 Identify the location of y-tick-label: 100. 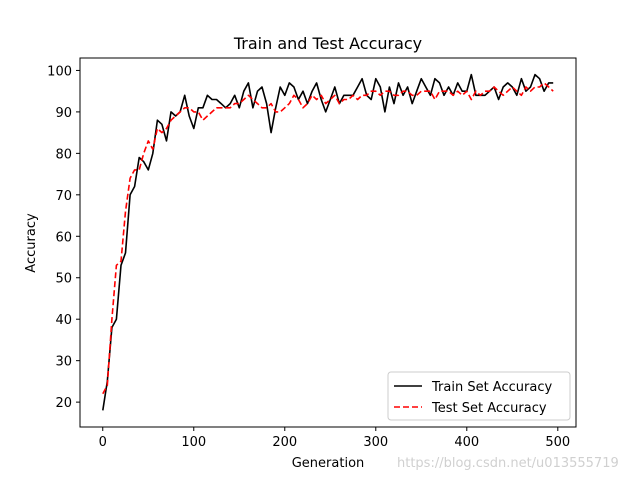
(59, 71).